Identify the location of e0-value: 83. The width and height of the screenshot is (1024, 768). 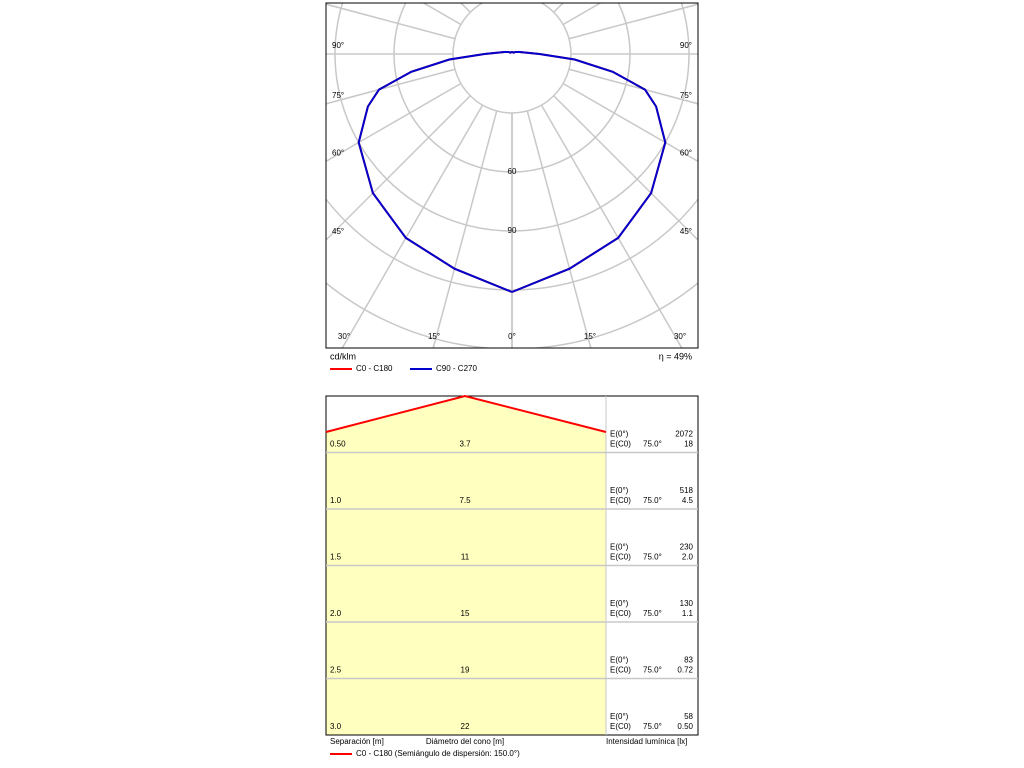
(688, 660).